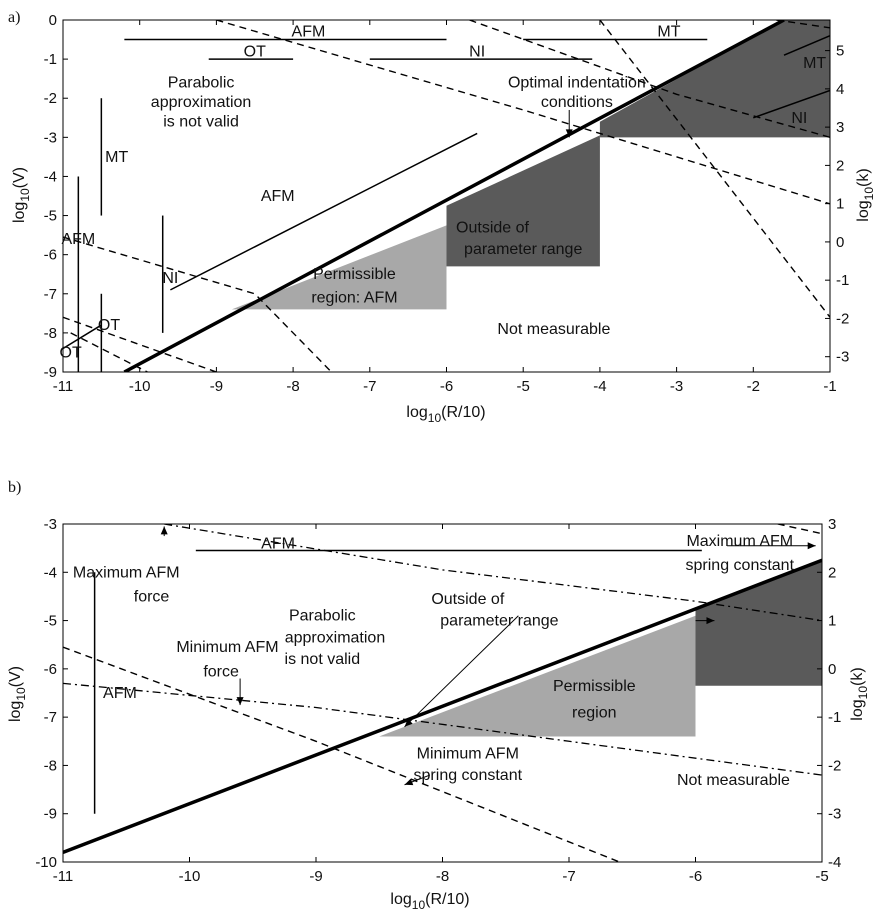  Describe the element at coordinates (50, 621) in the screenshot. I see `panel-b-y-tick-label-5: -5` at that location.